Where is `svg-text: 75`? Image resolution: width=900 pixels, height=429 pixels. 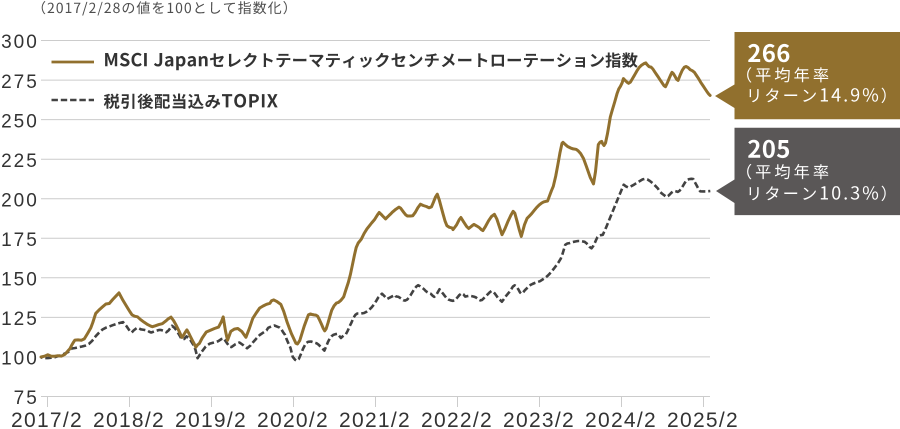 svg-text: 75 is located at coordinates (26, 398).